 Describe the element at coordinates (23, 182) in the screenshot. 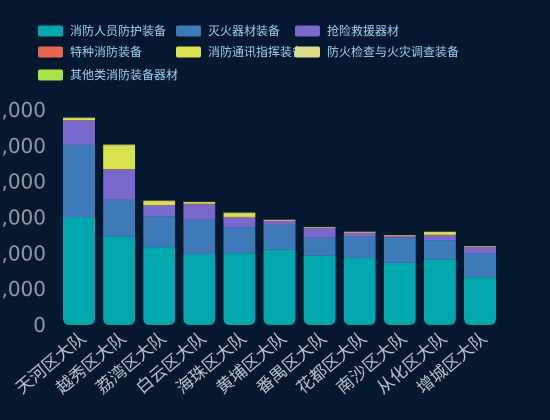

I see `y-tick-label: 12,000` at that location.